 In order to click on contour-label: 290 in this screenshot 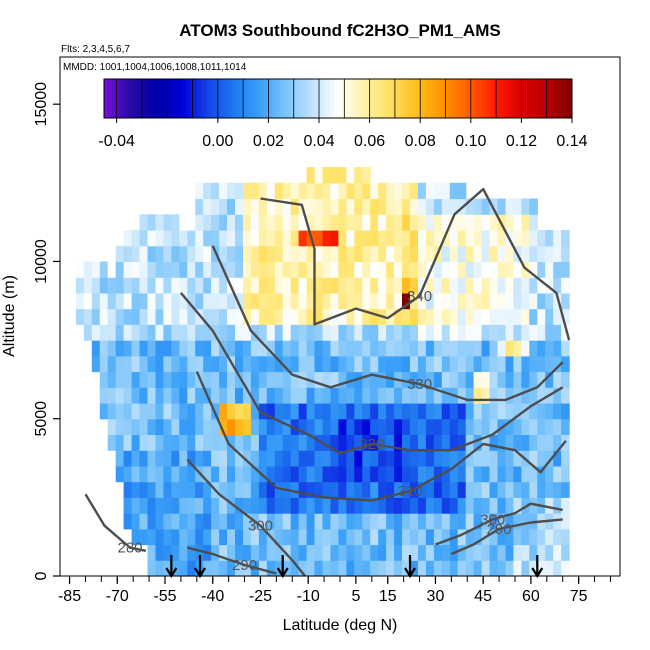, I will do `click(244, 565)`.